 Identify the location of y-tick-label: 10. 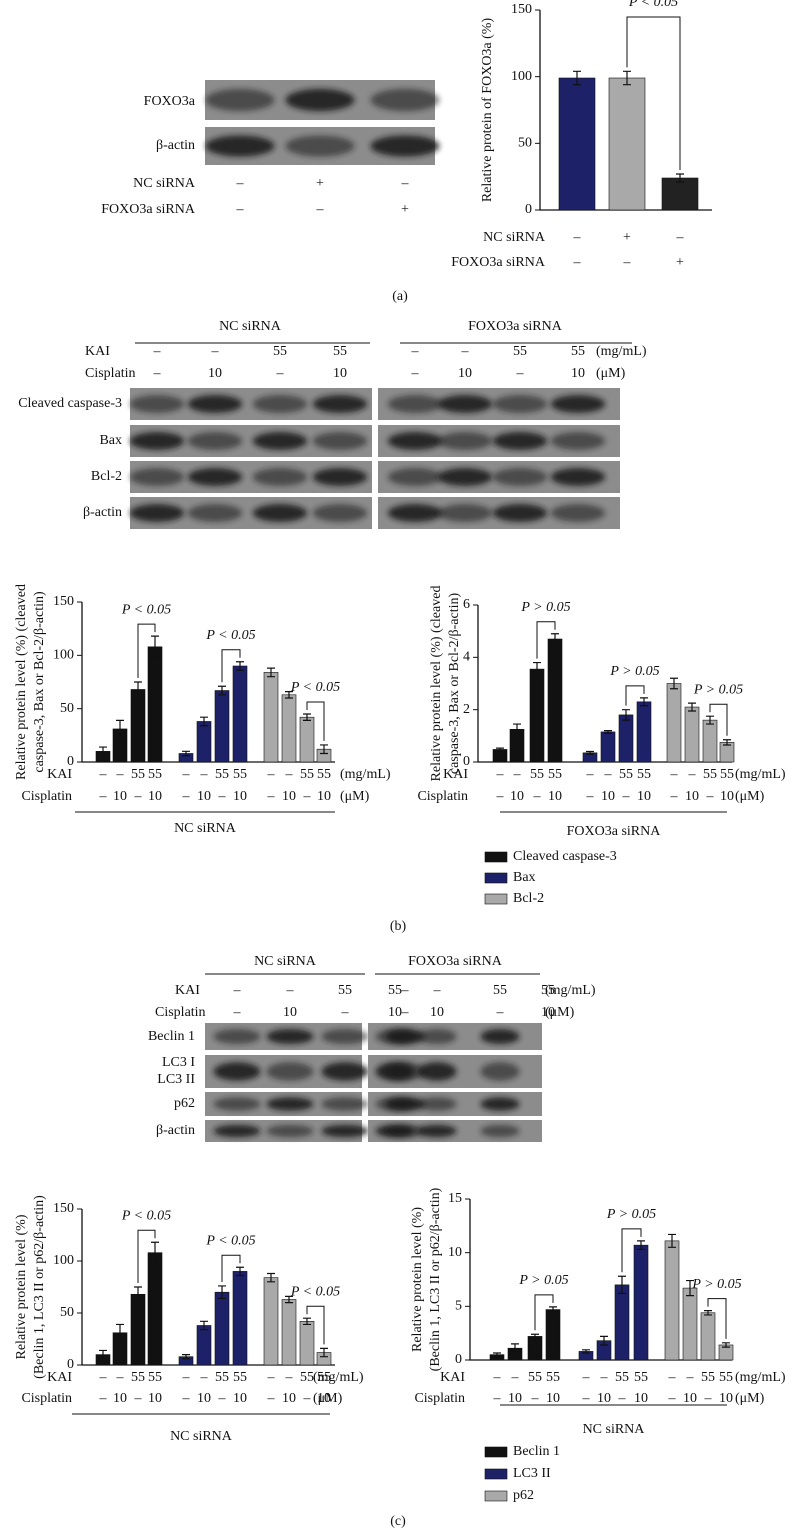
(455, 1252).